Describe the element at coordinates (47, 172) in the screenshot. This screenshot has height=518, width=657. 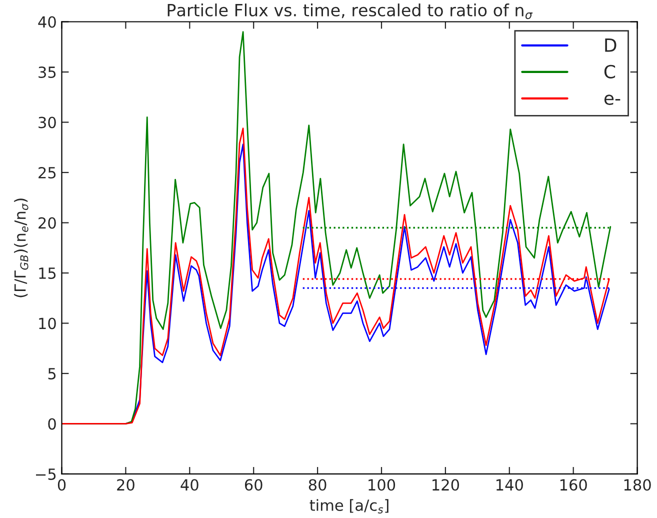
I see `y-tick-label: 25` at that location.